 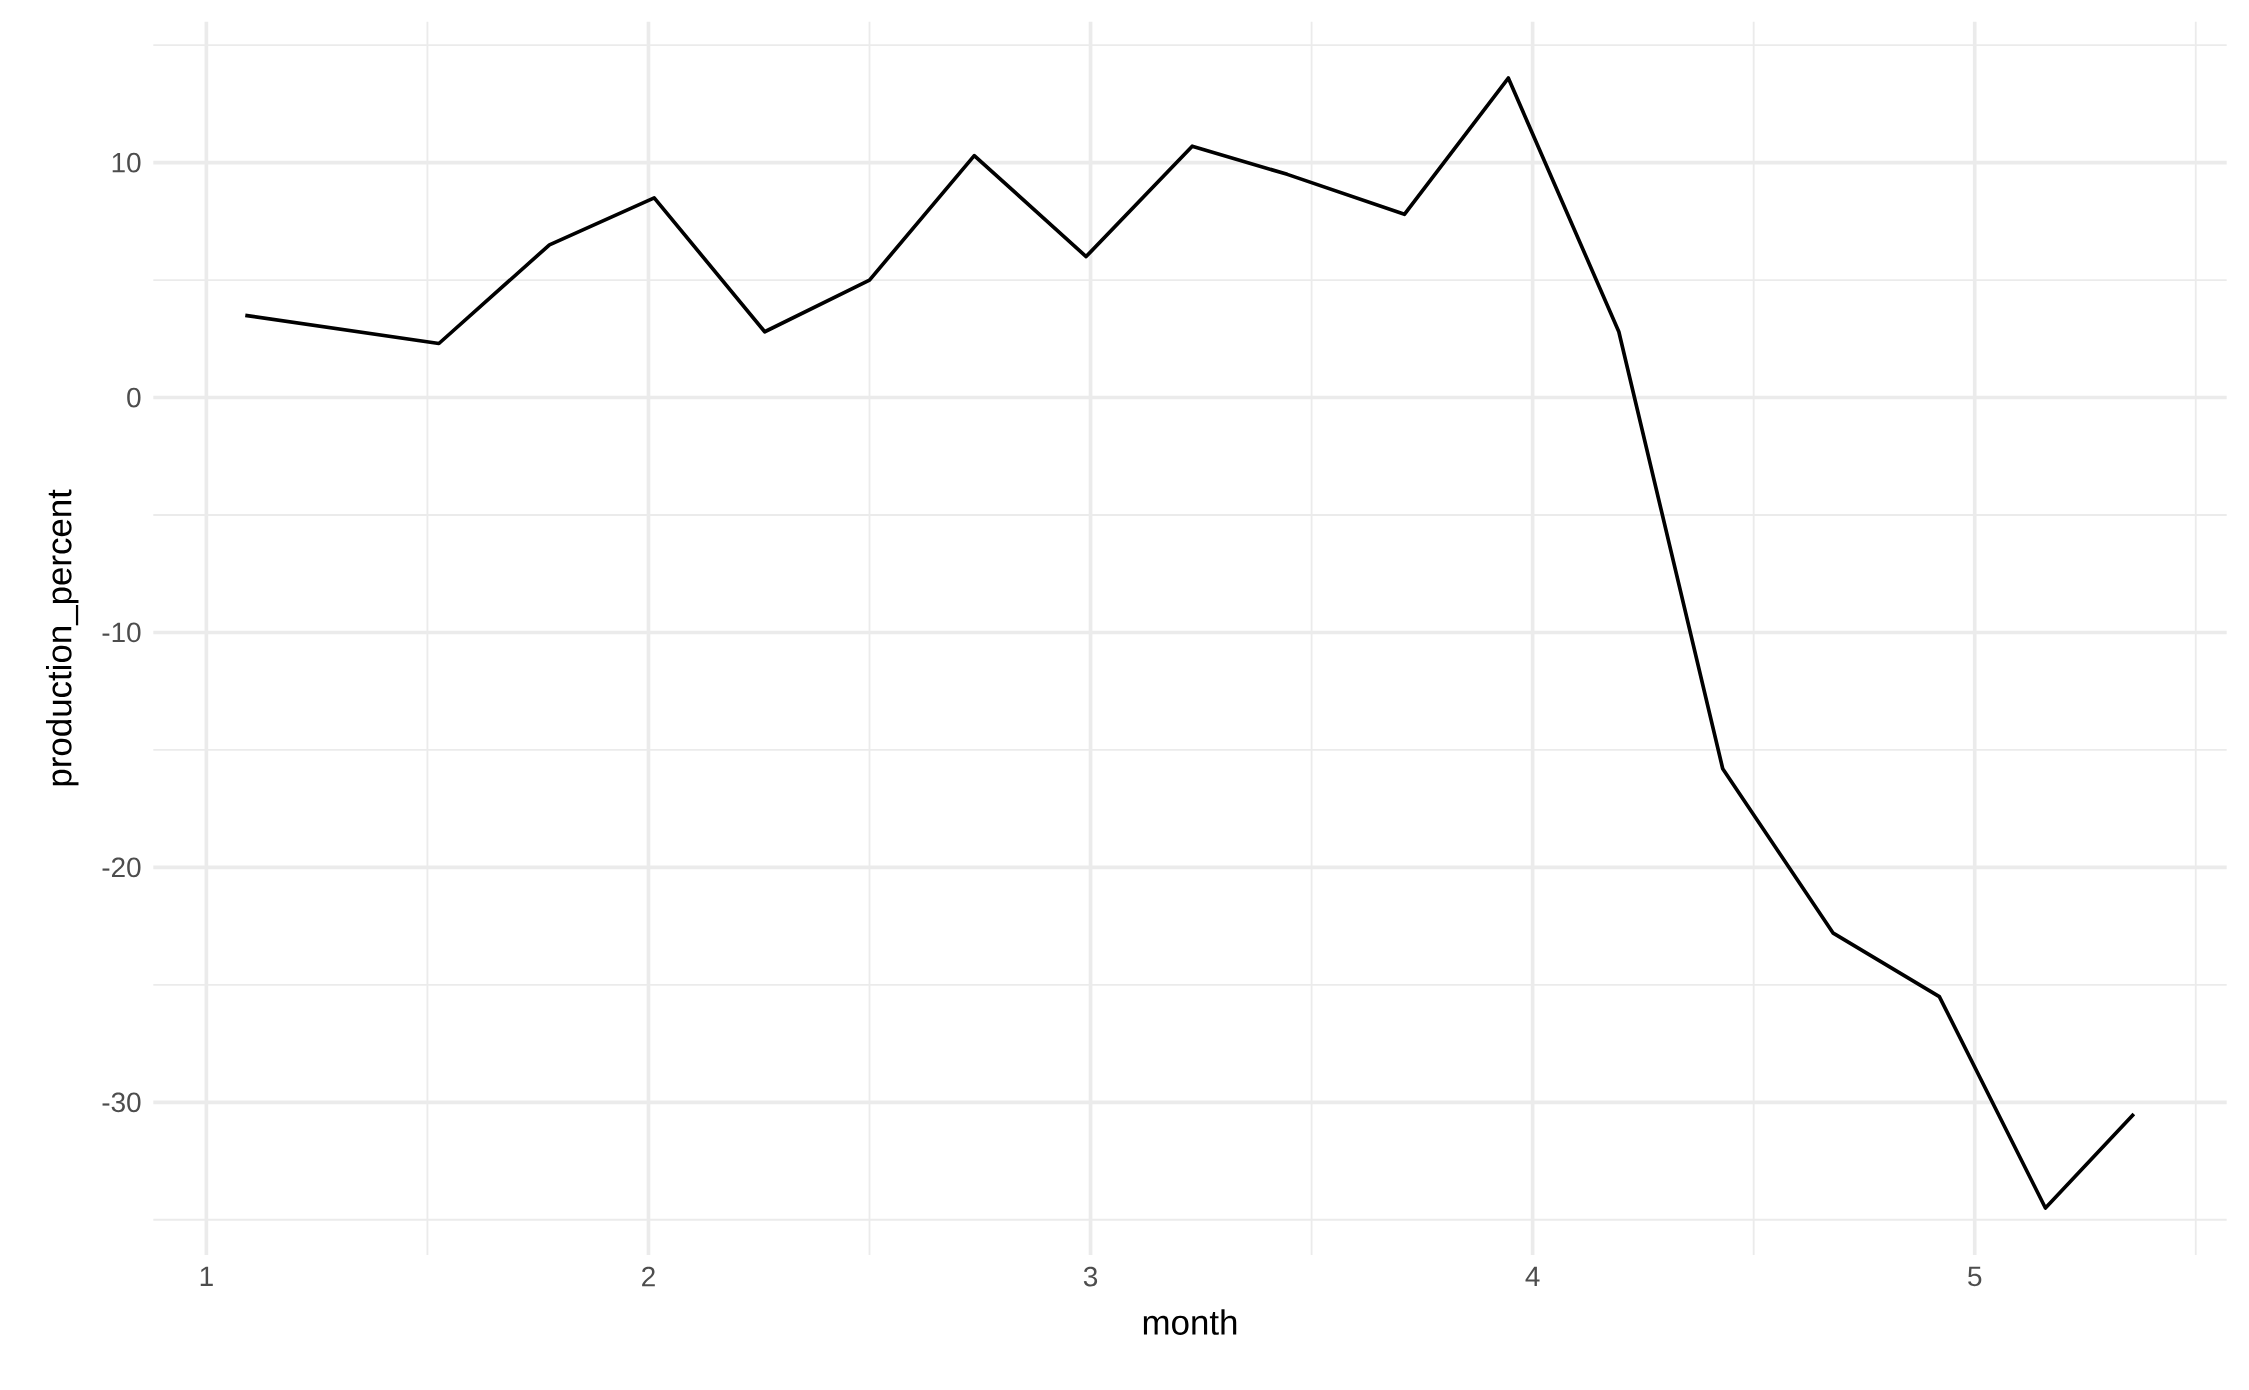 What do you see at coordinates (121, 632) in the screenshot?
I see `y-tick-label: -10` at bounding box center [121, 632].